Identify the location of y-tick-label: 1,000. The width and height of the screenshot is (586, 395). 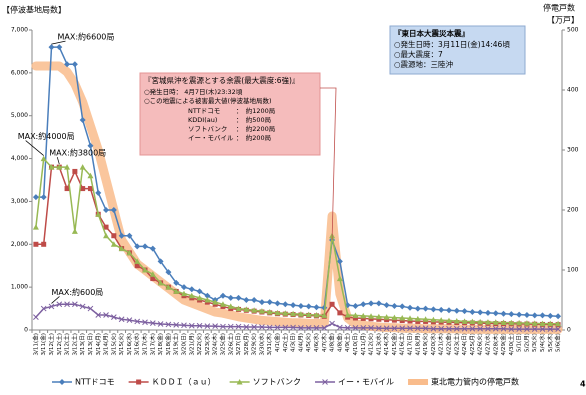
(19, 287).